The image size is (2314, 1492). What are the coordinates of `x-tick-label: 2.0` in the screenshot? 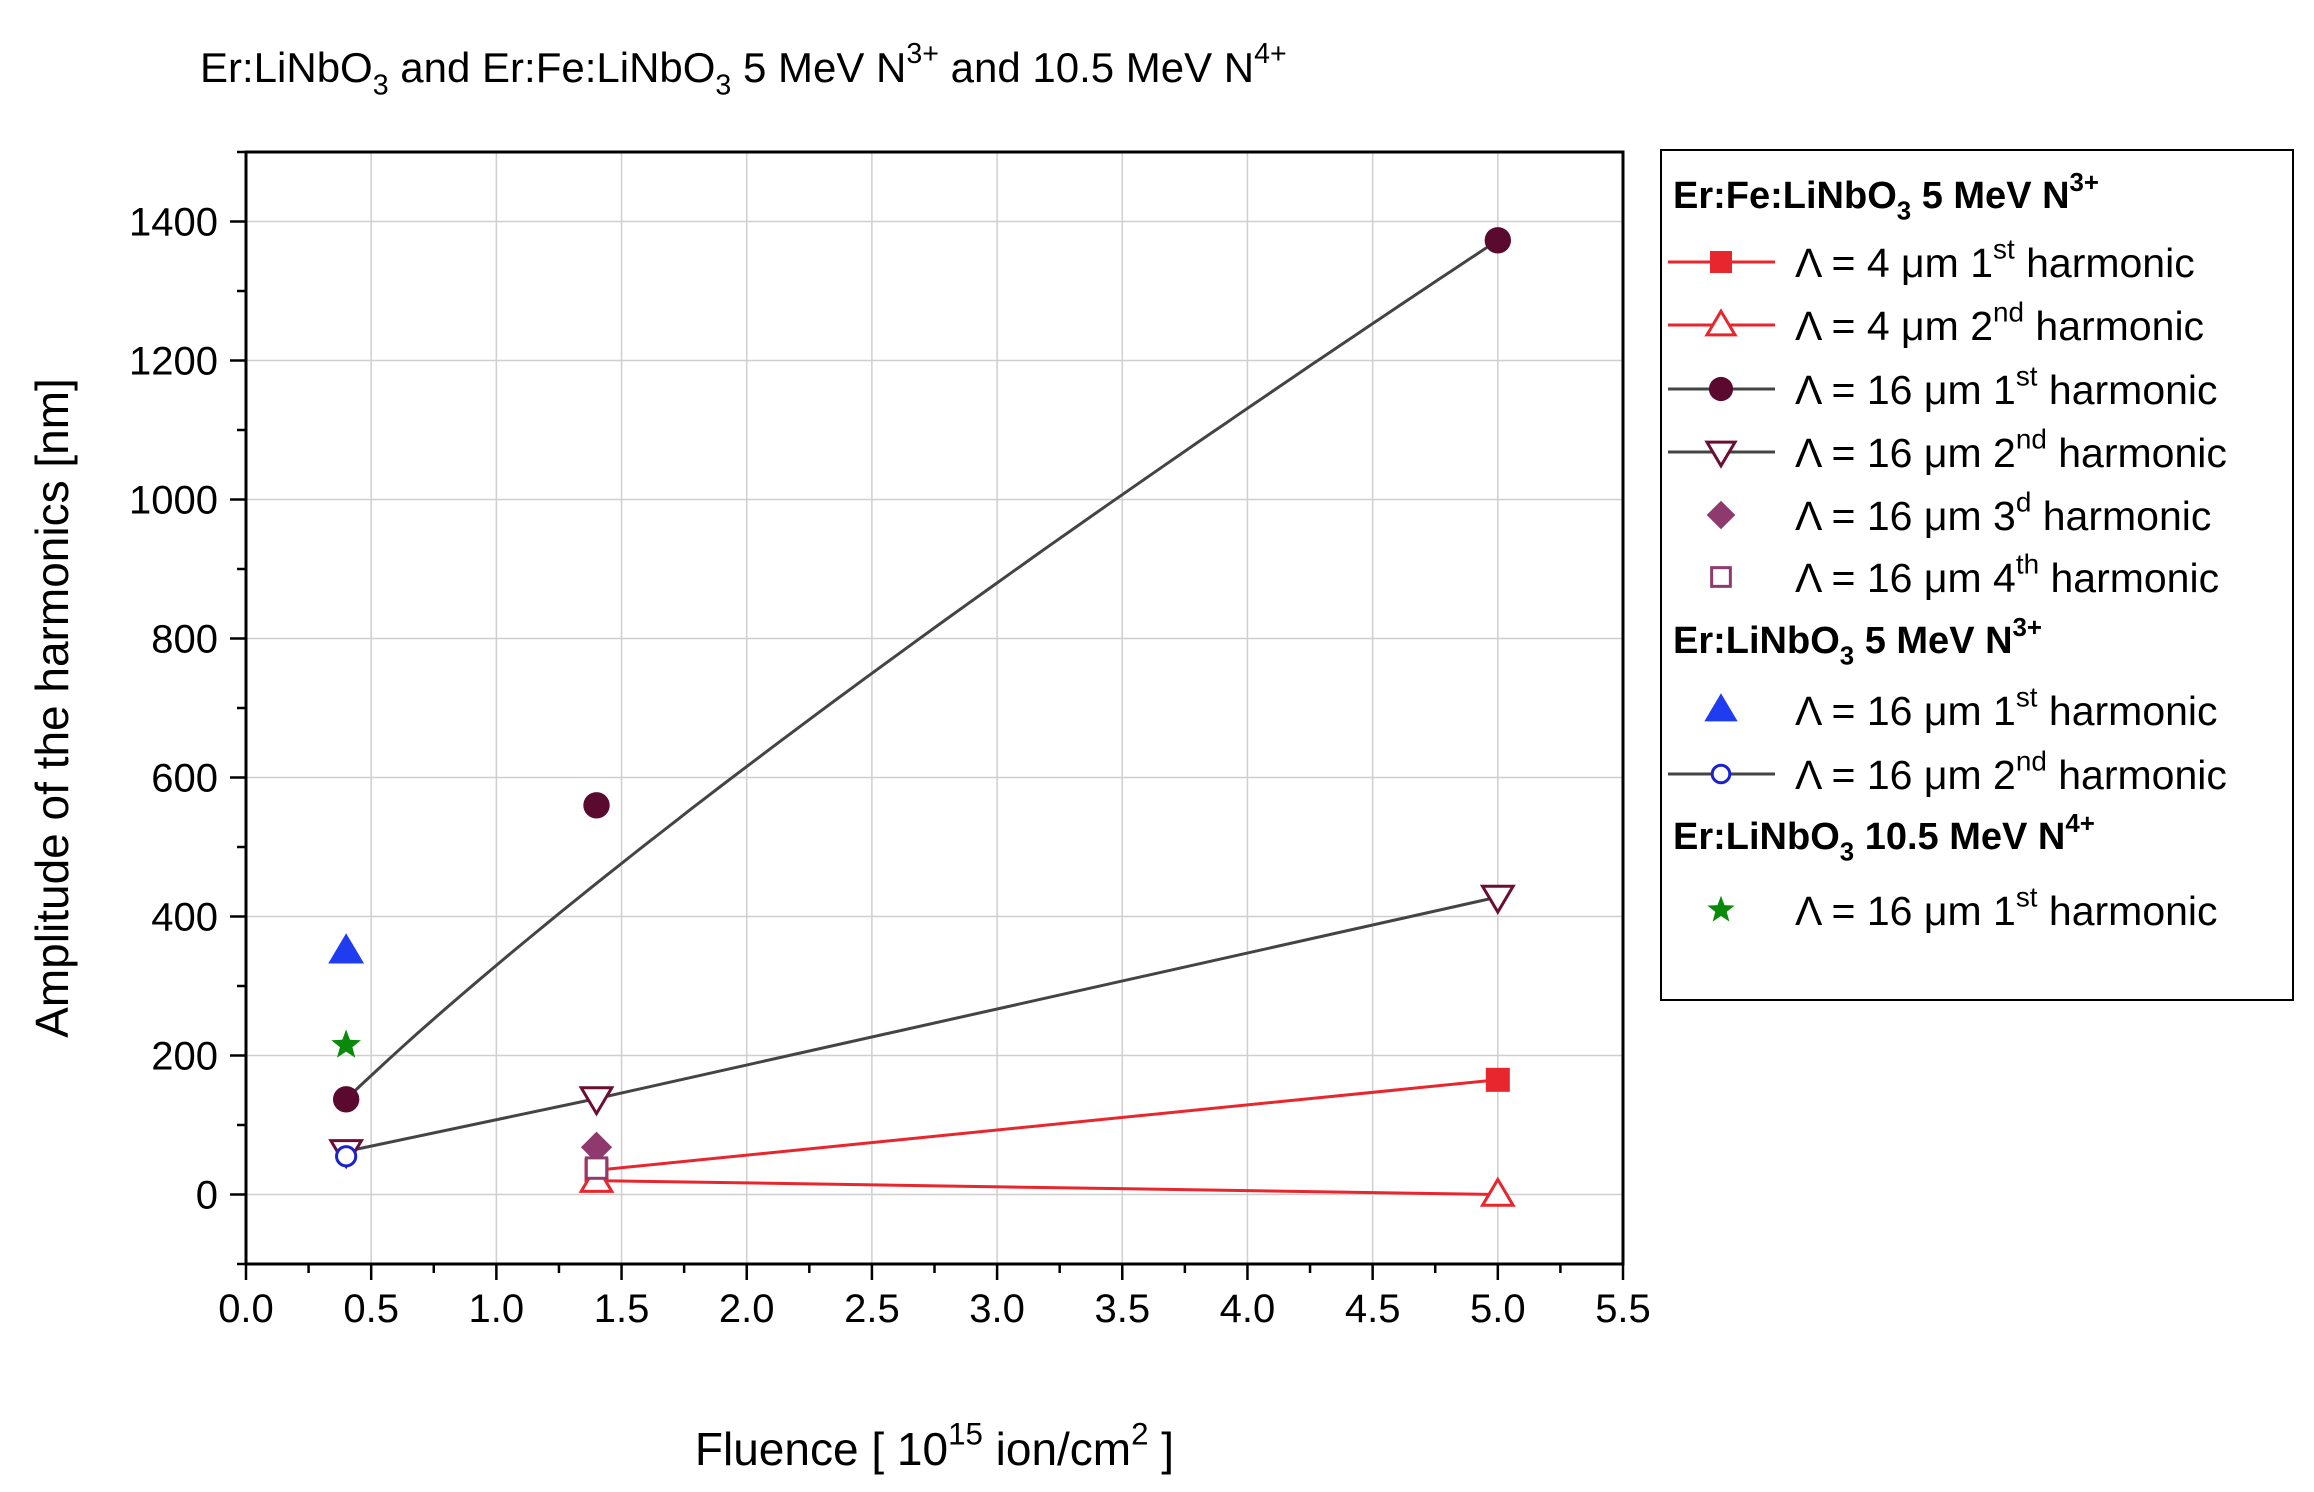 It's located at (747, 1309).